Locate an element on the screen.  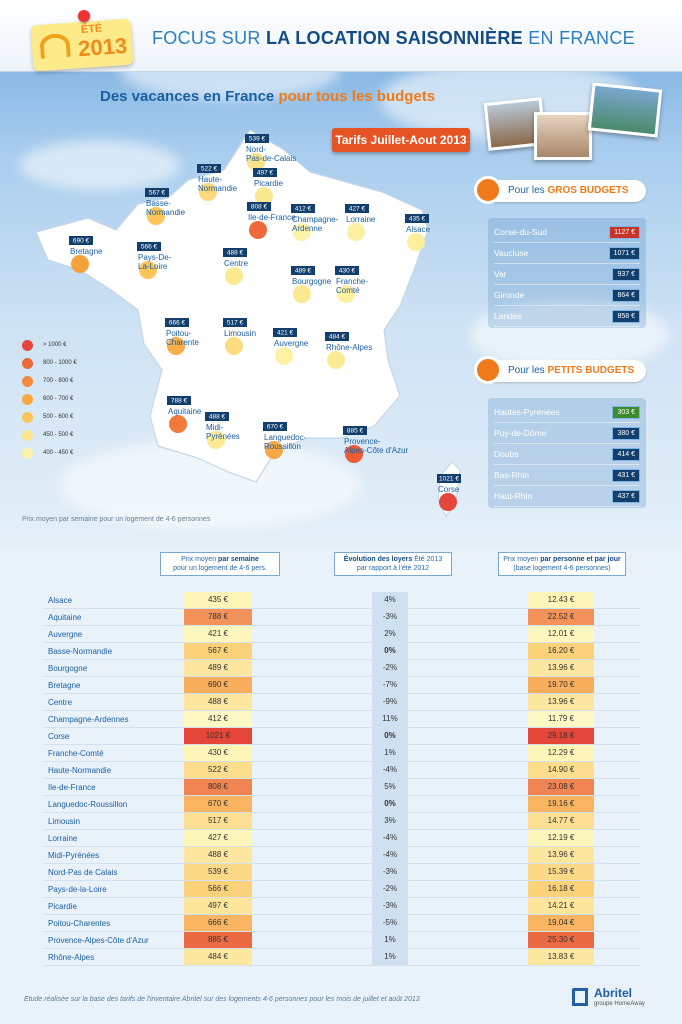
daily-price-cell: 15.39 € is located at coordinates (561, 872).